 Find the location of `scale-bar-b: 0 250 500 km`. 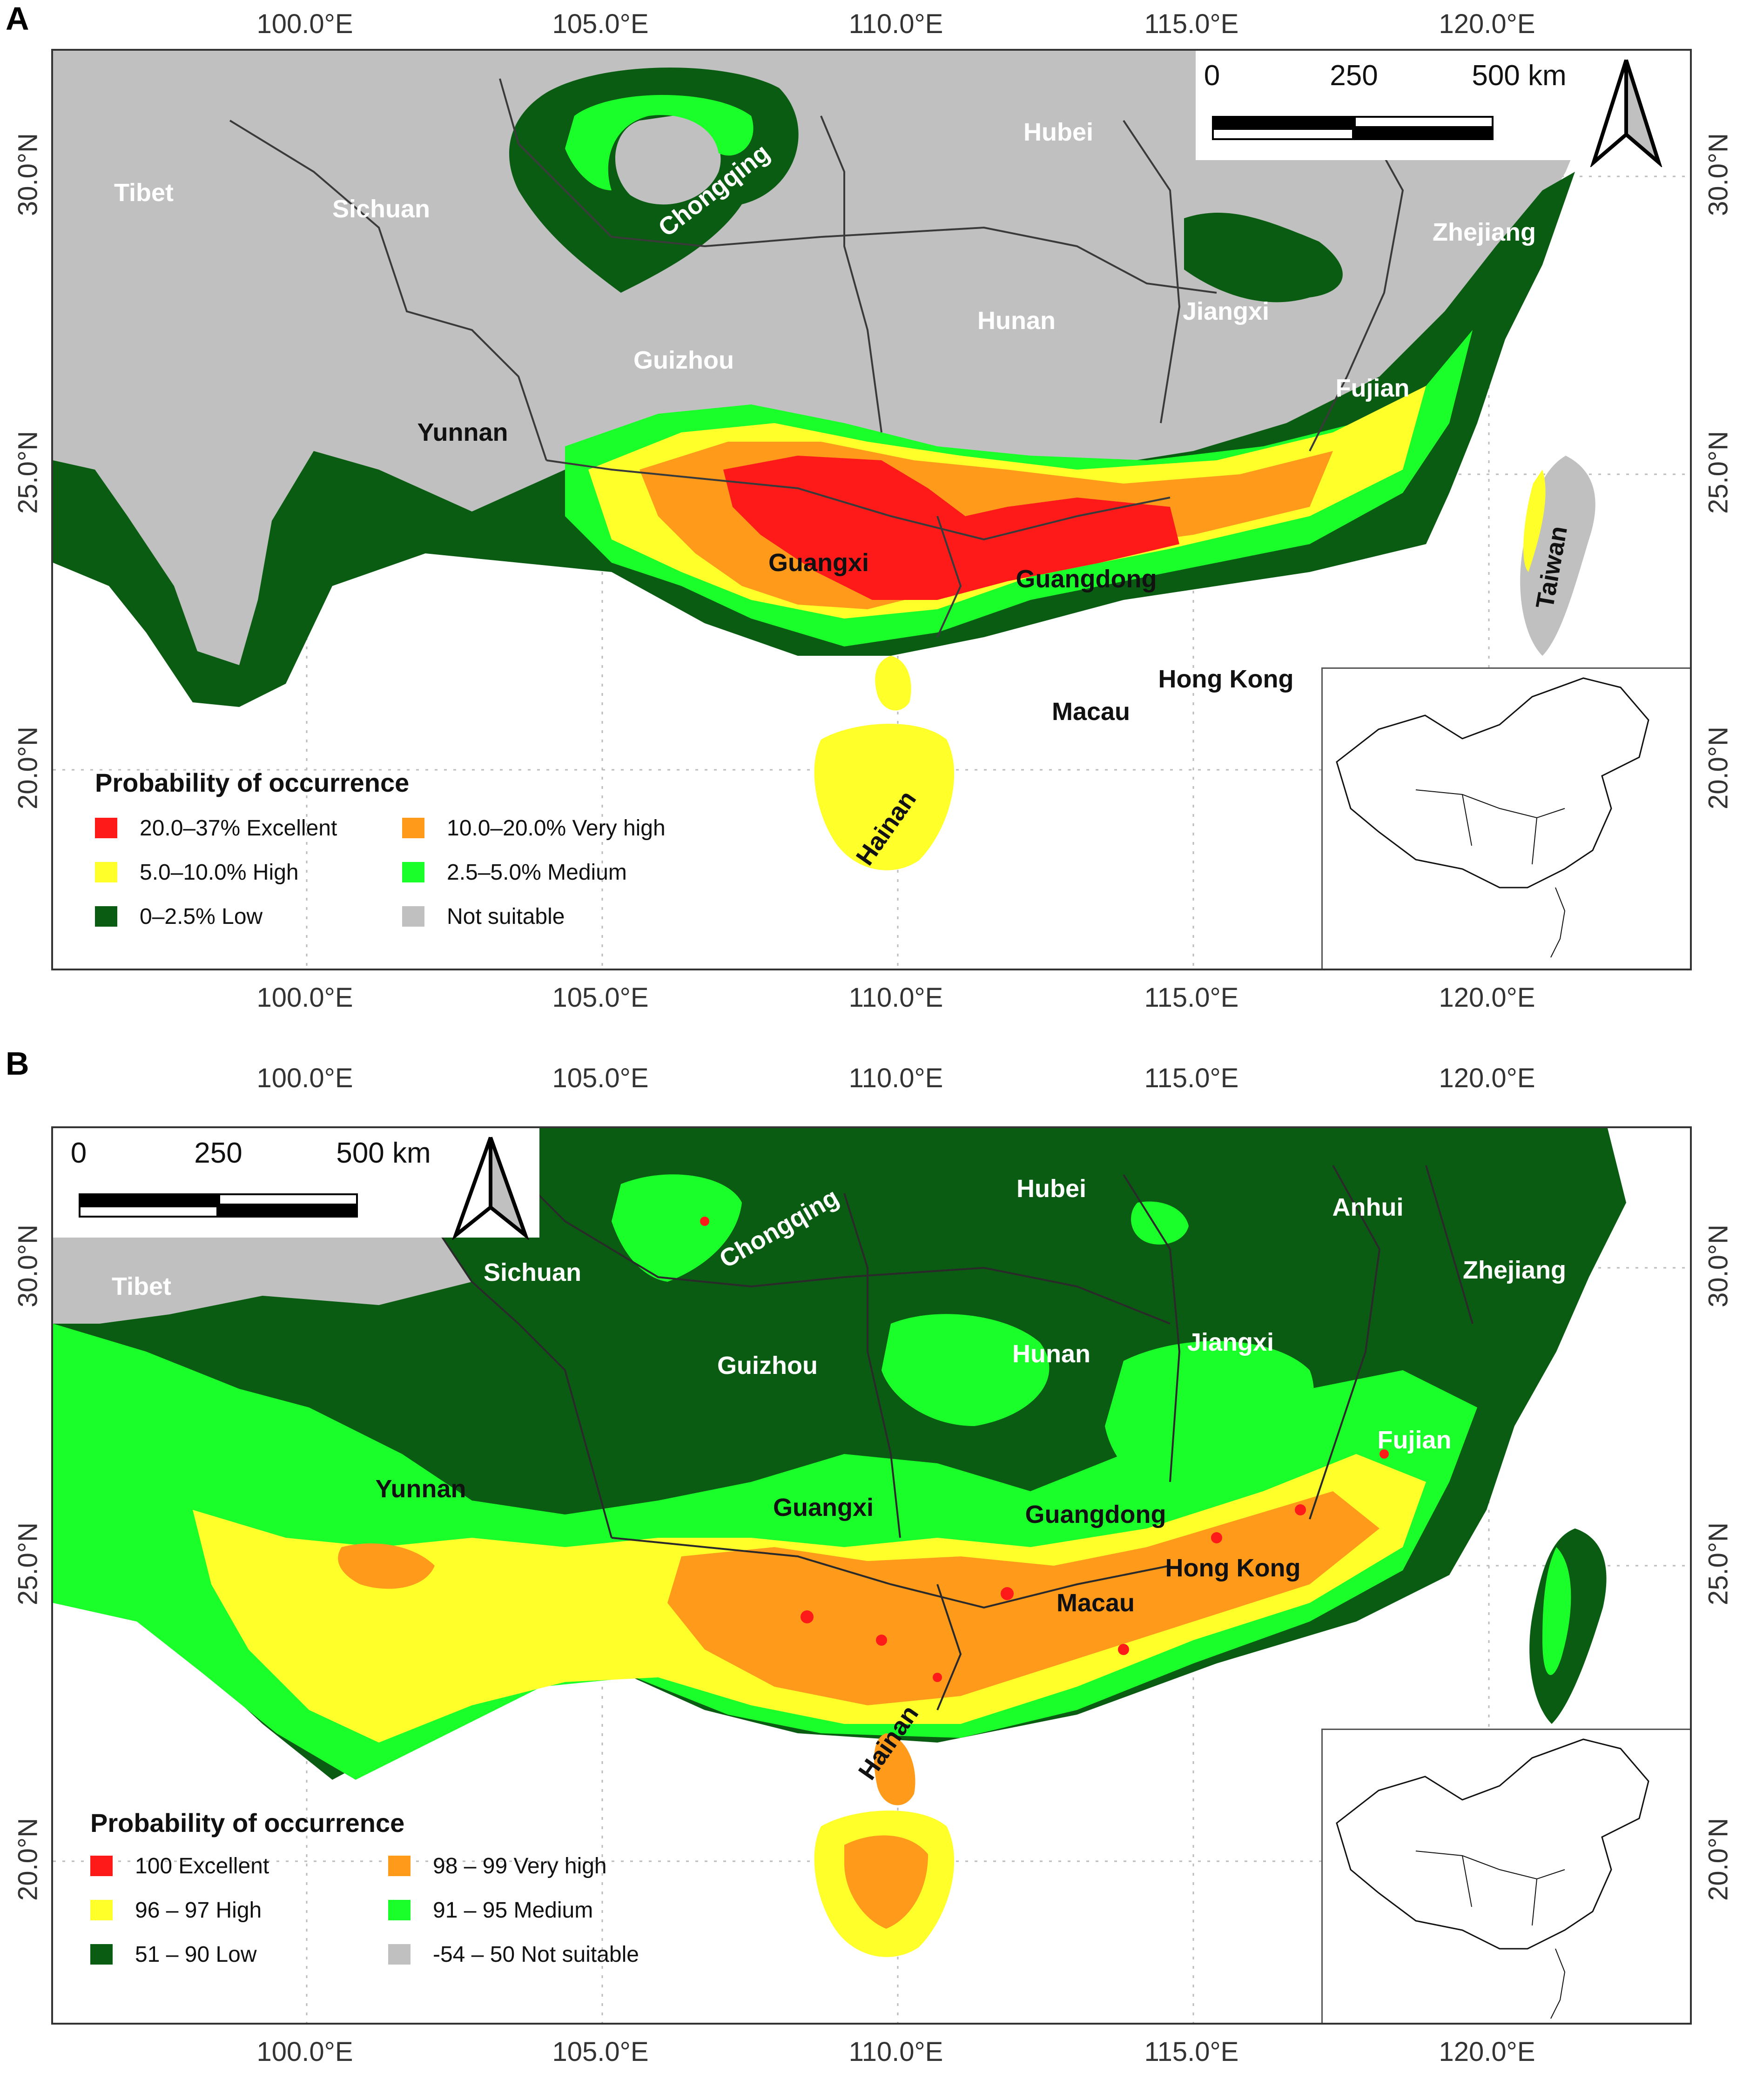

scale-bar-b: 0 250 500 km is located at coordinates (296, 1183).